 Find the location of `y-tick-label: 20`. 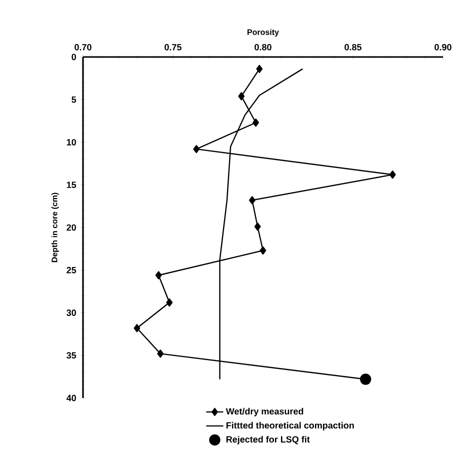

y-tick-label: 20 is located at coordinates (71, 227).